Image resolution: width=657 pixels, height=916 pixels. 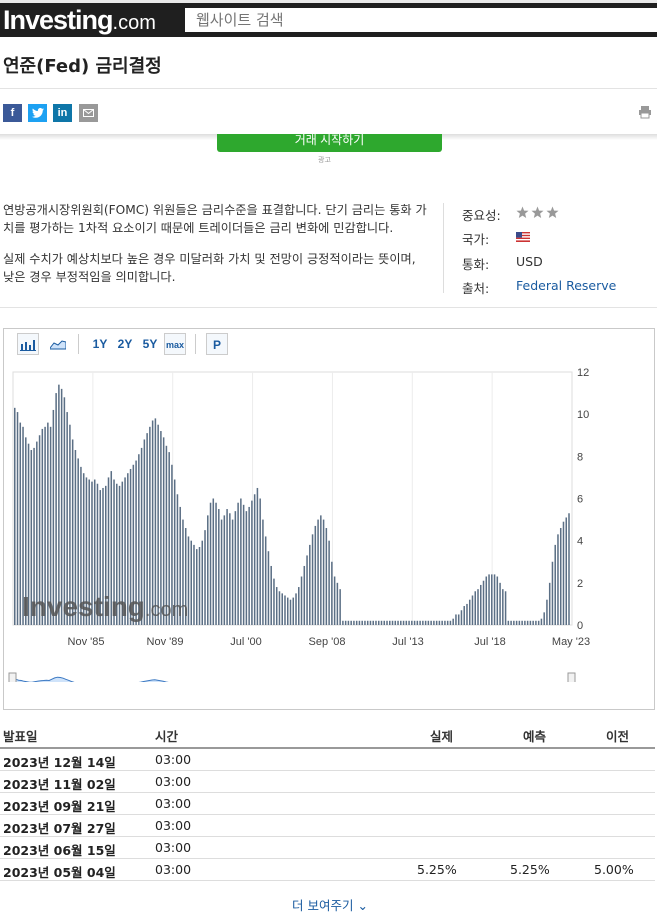 What do you see at coordinates (217, 344) in the screenshot?
I see `p-button: P` at bounding box center [217, 344].